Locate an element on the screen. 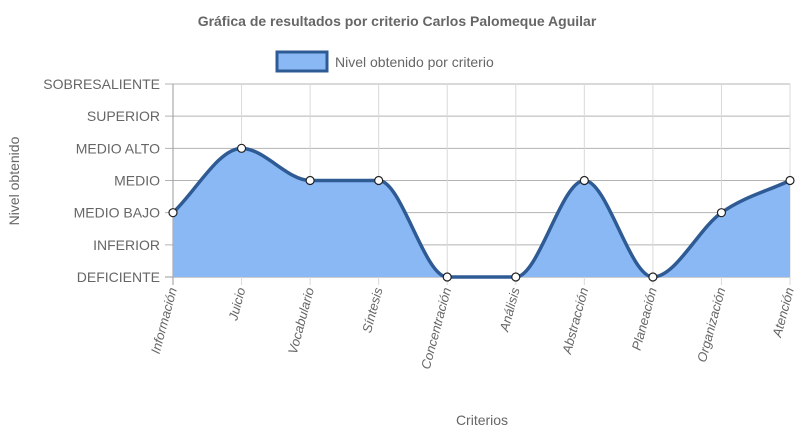 The width and height of the screenshot is (795, 435). y-tick-label: MEDIO ALTO is located at coordinates (118, 148).